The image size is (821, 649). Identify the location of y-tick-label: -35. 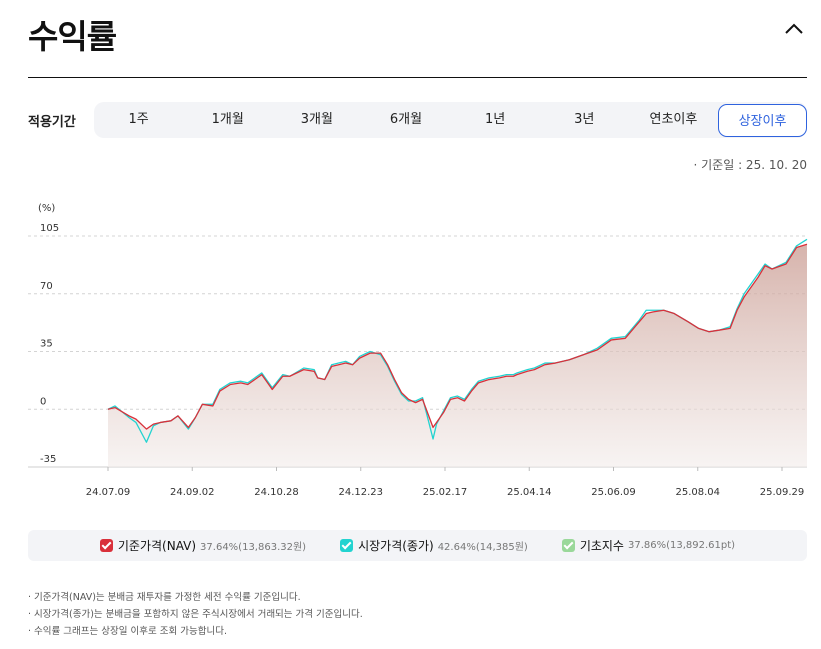
(48, 459).